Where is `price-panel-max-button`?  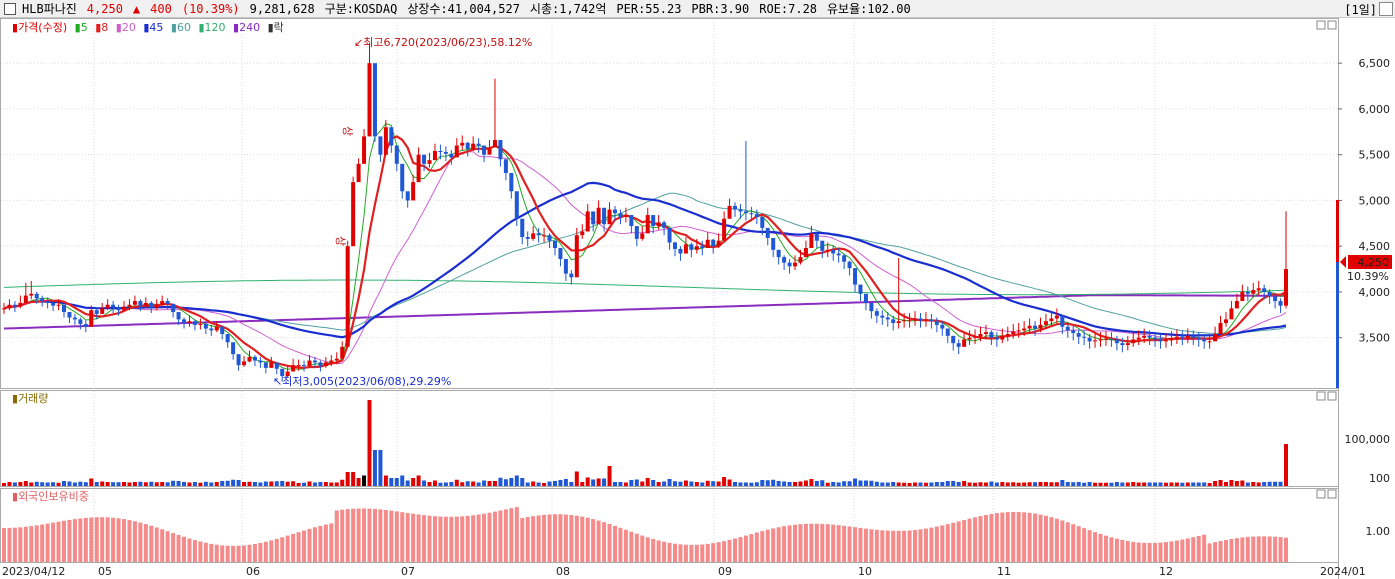 price-panel-max-button is located at coordinates (1332, 25).